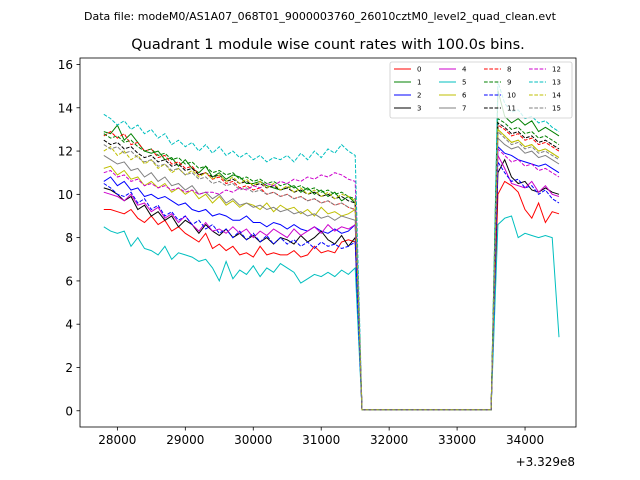 The height and width of the screenshot is (480, 640). Describe the element at coordinates (464, 70) in the screenshot. I see `legend-label-4: 4` at that location.